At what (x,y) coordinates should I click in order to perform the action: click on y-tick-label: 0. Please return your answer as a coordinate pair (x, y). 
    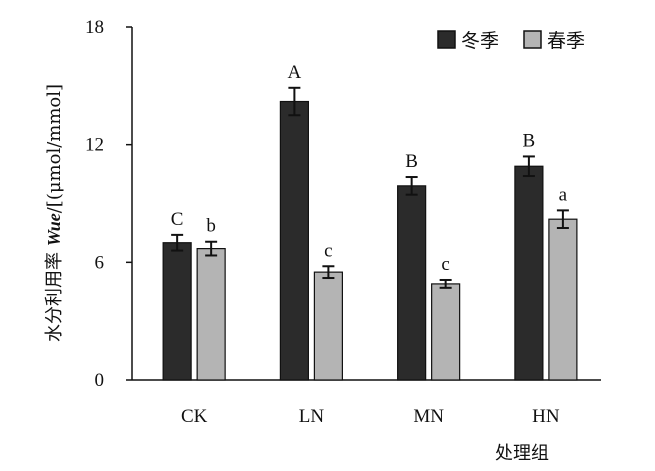
    Looking at the image, I should click on (100, 380).